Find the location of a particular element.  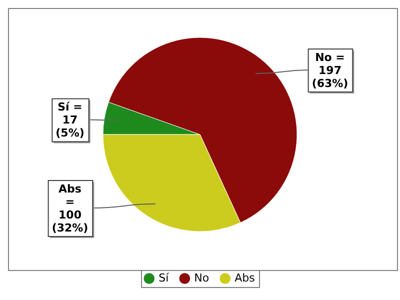

legend-label: Sí is located at coordinates (164, 277).